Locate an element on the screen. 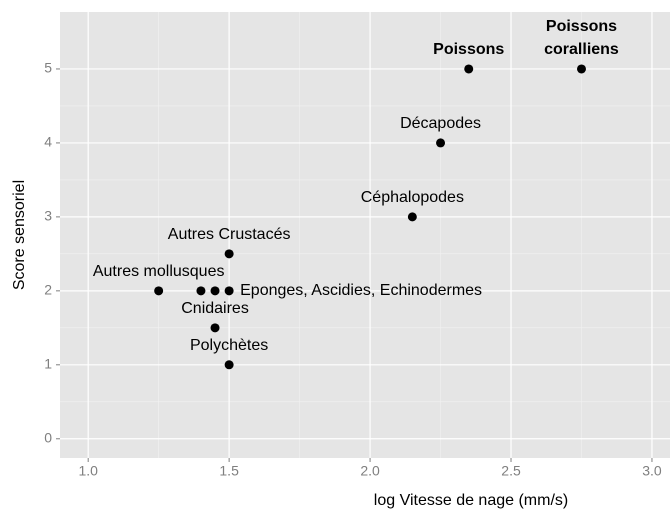  point-label: Polychètes is located at coordinates (229, 345).